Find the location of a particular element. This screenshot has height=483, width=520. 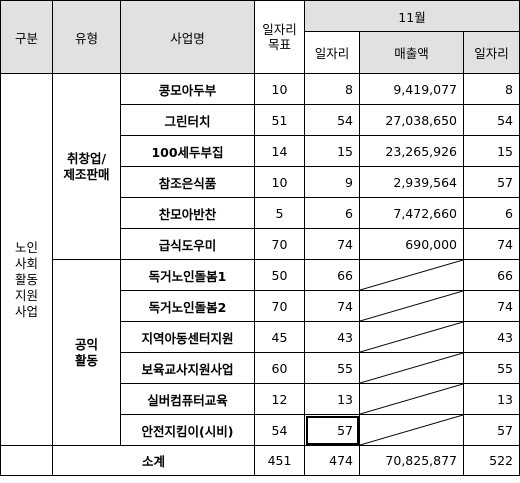

header-month: 11월 is located at coordinates (412, 16).